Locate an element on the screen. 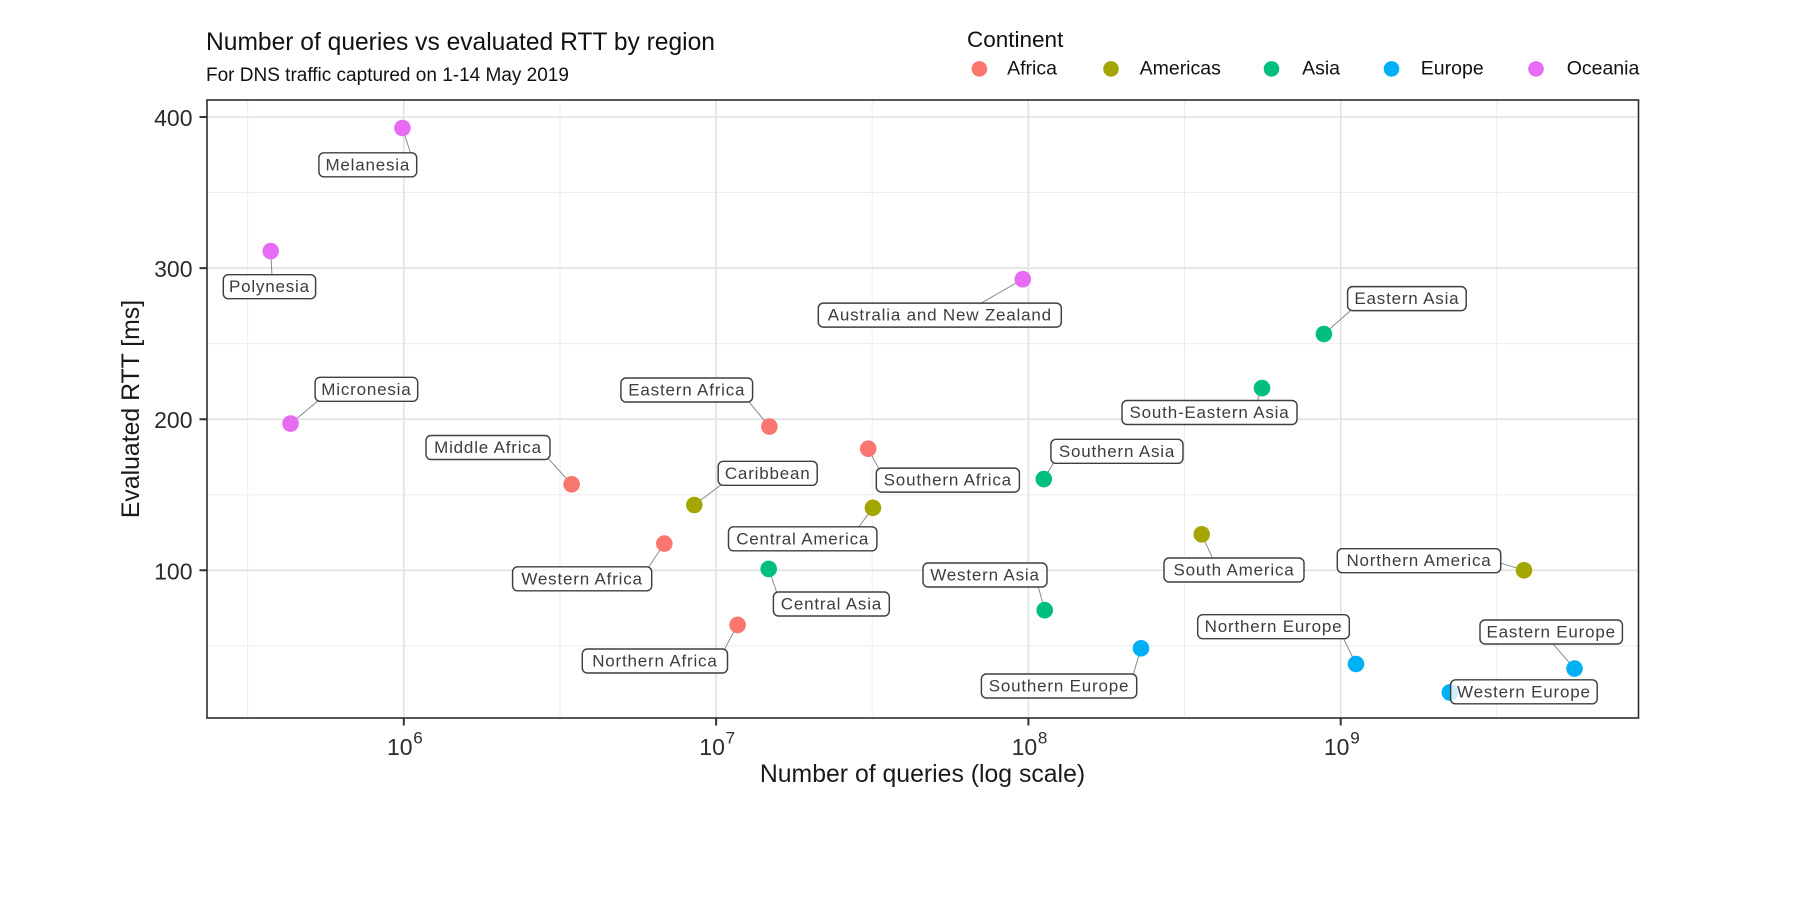 The width and height of the screenshot is (1800, 900). svg-text: 400 is located at coordinates (173, 118).